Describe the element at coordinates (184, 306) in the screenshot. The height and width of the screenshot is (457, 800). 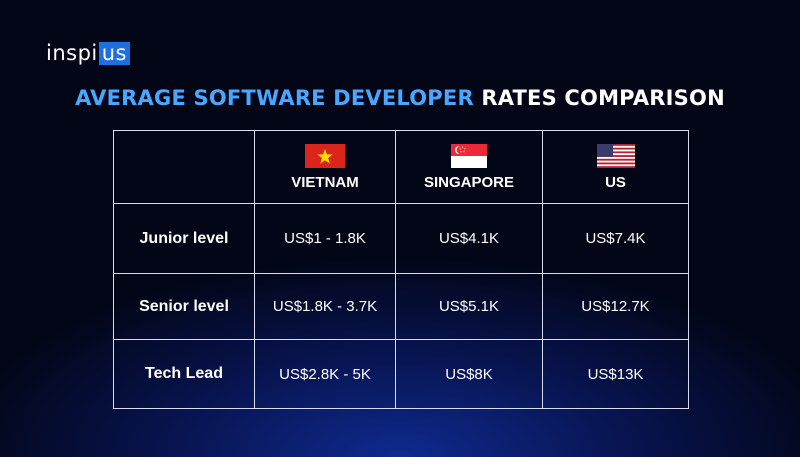
I see `row-label: Senior level` at that location.